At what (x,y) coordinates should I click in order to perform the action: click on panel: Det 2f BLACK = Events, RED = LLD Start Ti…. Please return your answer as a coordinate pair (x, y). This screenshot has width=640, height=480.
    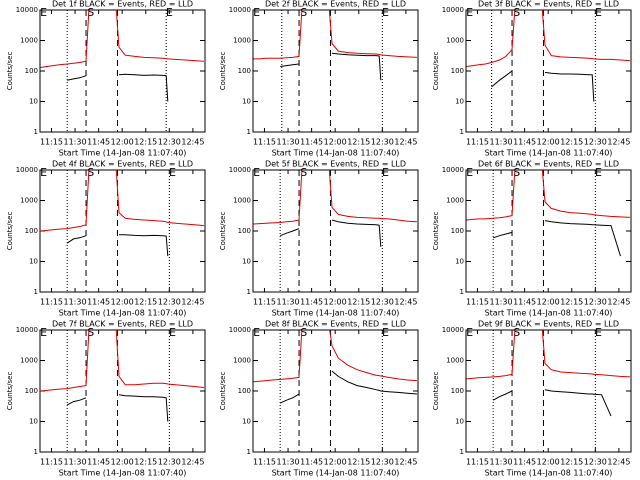
    Looking at the image, I should click on (319, 79).